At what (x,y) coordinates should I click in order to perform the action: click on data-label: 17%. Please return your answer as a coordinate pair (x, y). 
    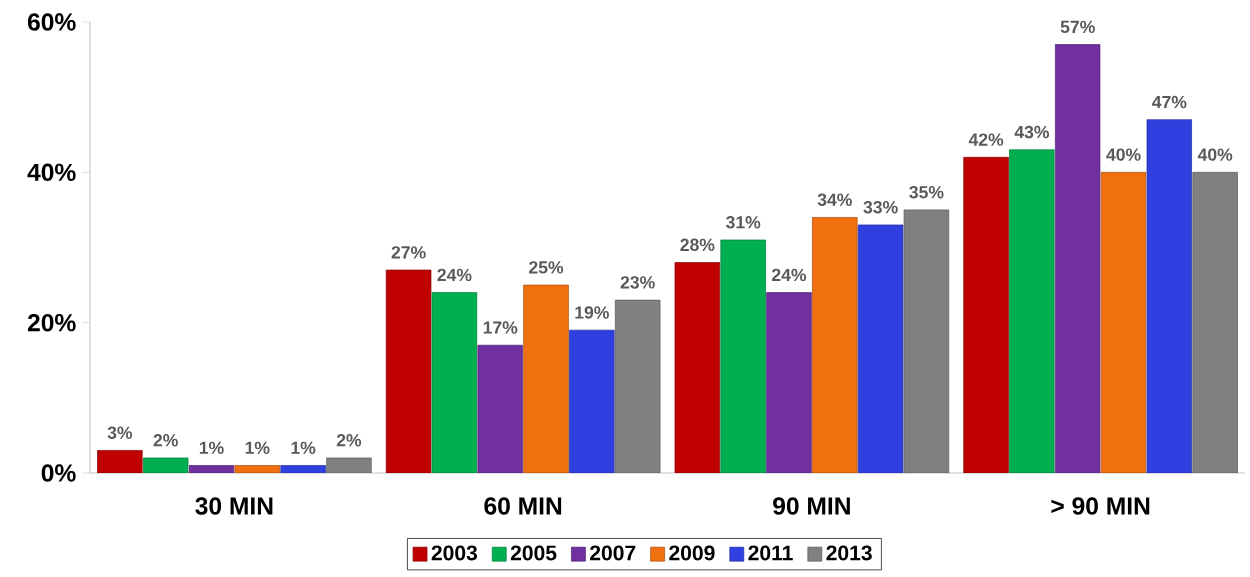
    Looking at the image, I should click on (500, 327).